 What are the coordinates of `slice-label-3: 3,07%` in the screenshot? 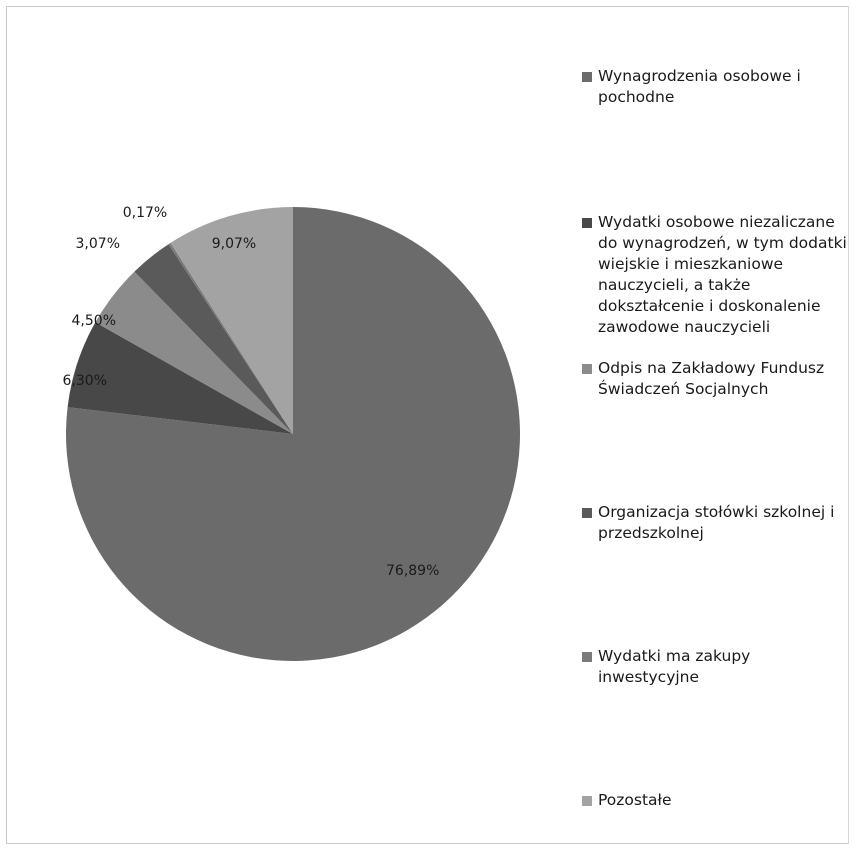 It's located at (98, 244).